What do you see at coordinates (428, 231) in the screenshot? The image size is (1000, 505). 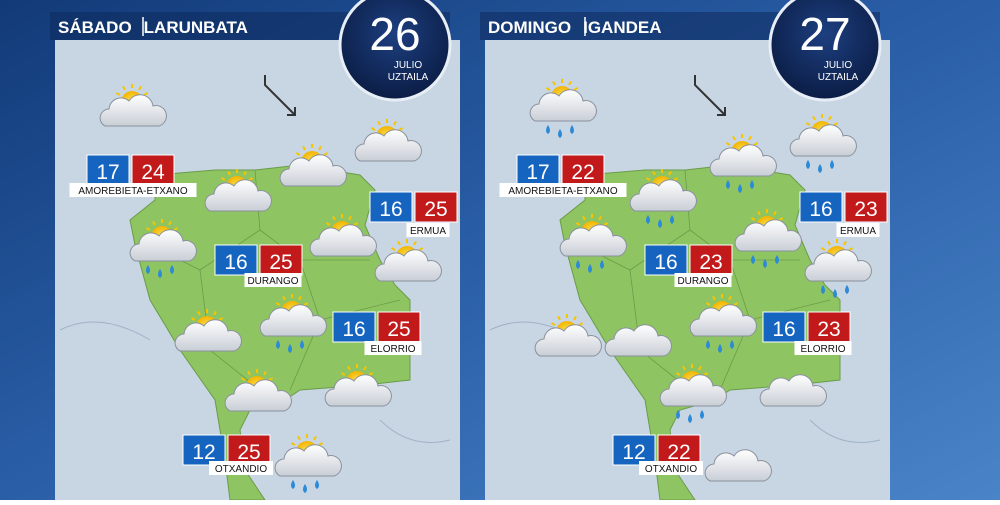 I see `city-name: ERMUA` at bounding box center [428, 231].